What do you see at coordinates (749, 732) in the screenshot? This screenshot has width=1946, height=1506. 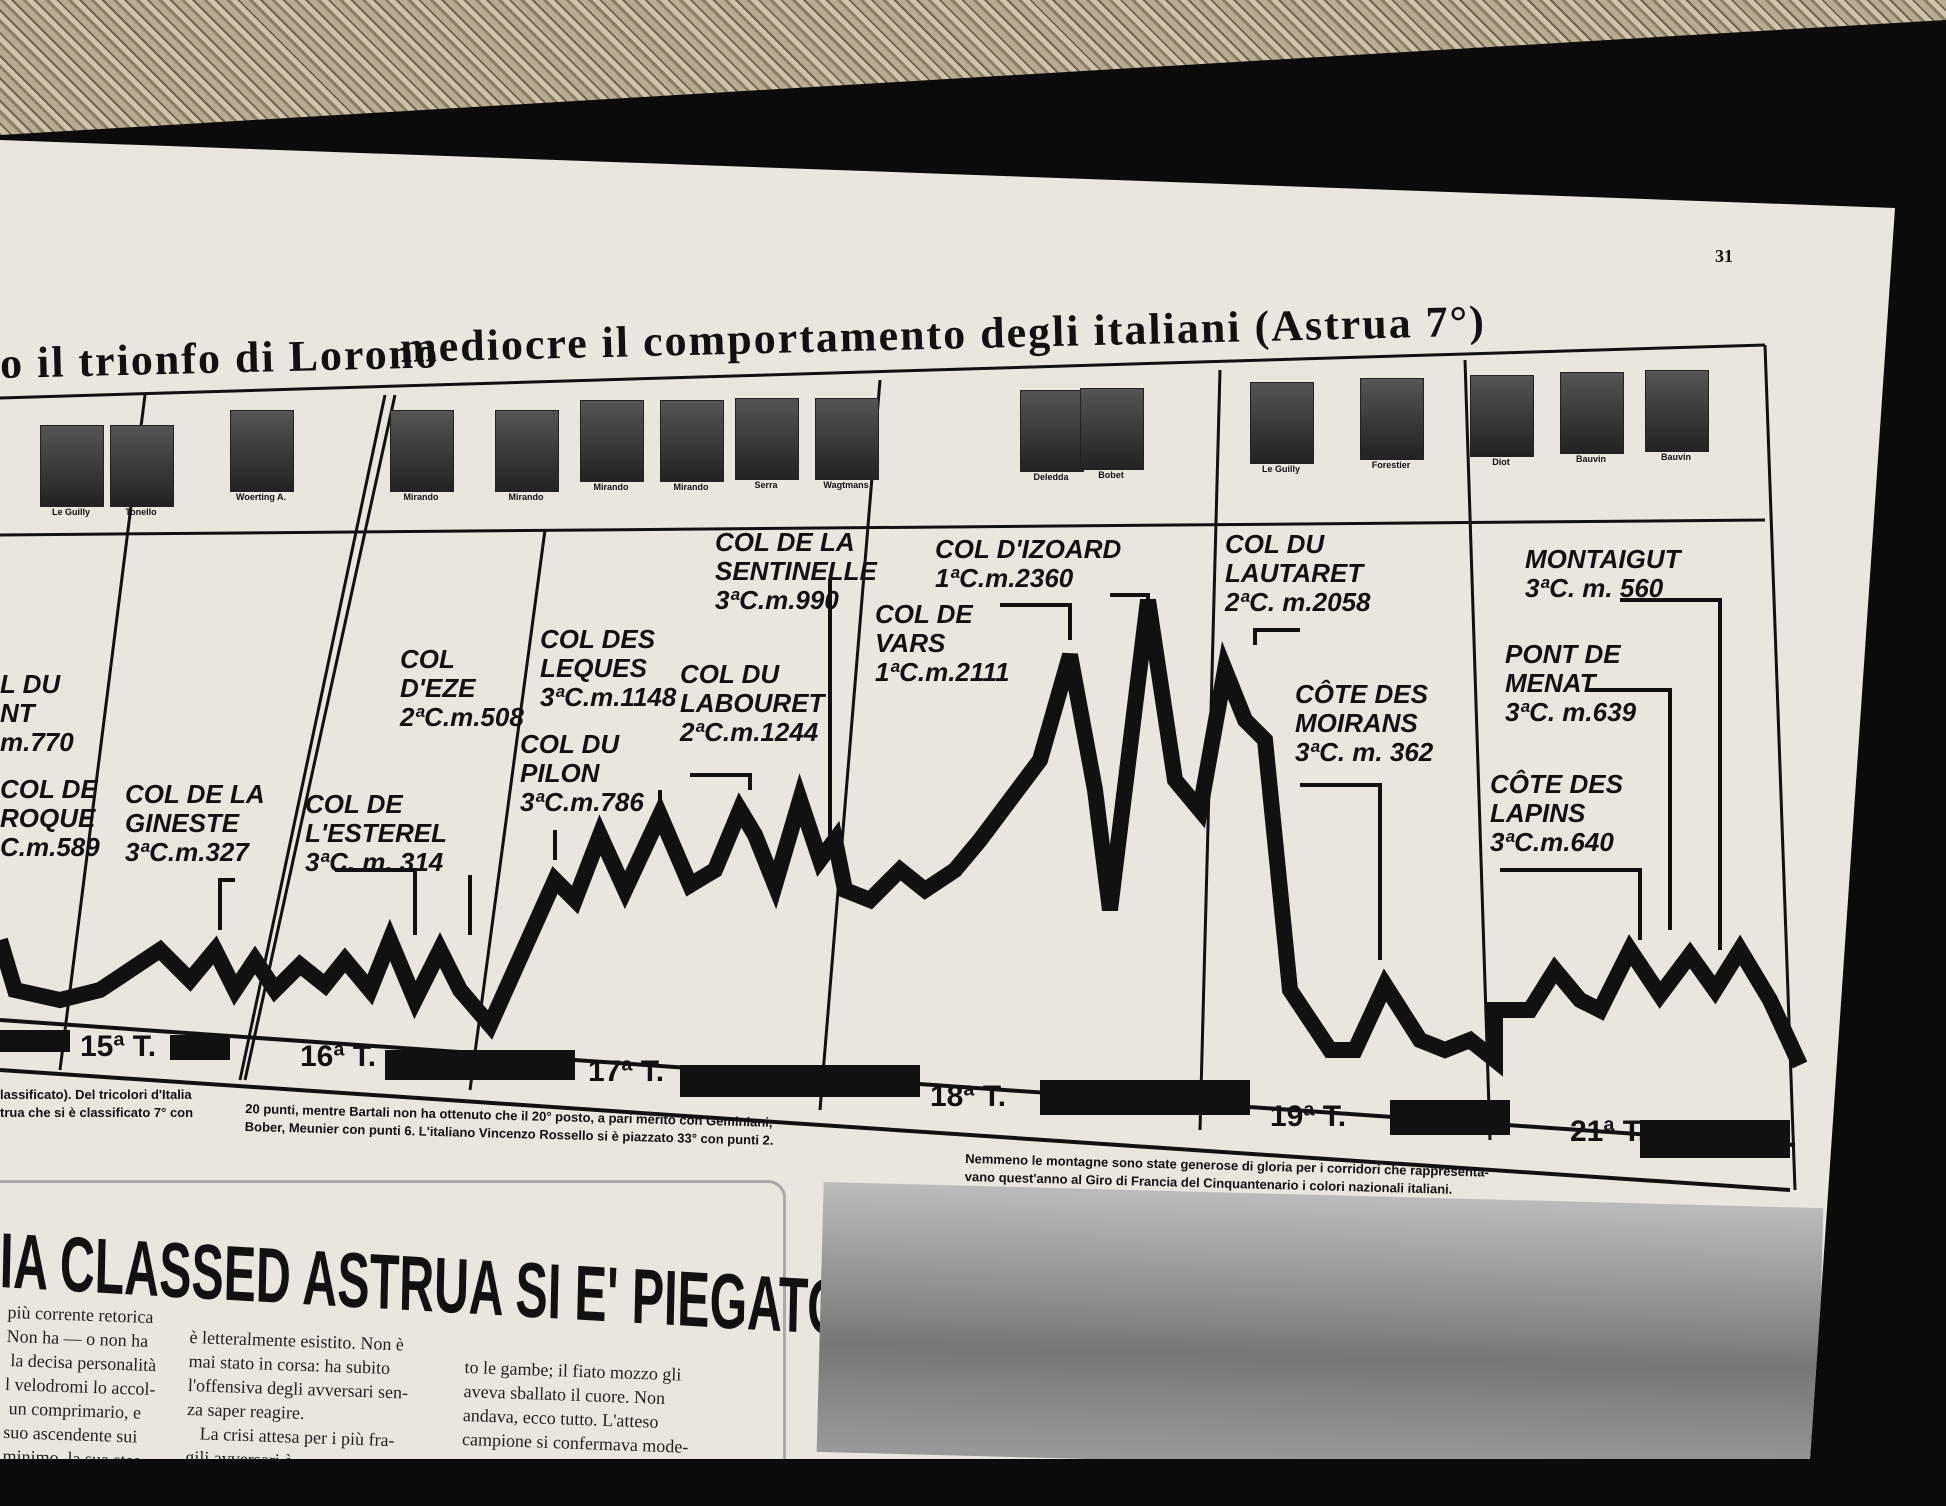 I see `climb-category-altitude: 2ªC.m.1244` at bounding box center [749, 732].